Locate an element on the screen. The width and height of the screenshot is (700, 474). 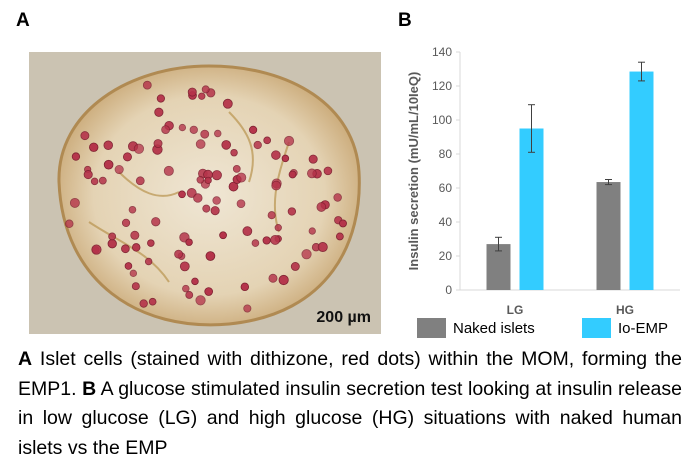
bar-io-emp-lg is located at coordinates (531, 209).